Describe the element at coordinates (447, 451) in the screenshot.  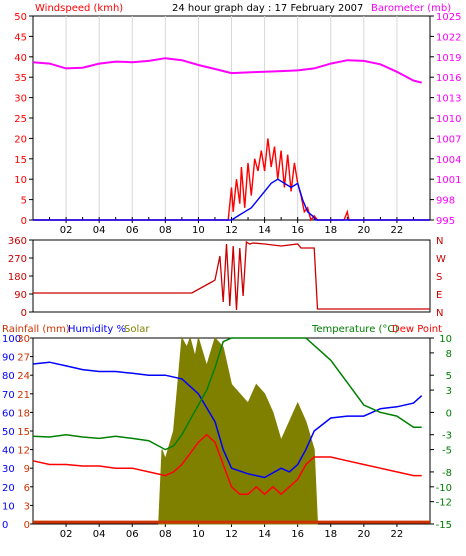
I see `temp-y-tick-label: -5` at that location.